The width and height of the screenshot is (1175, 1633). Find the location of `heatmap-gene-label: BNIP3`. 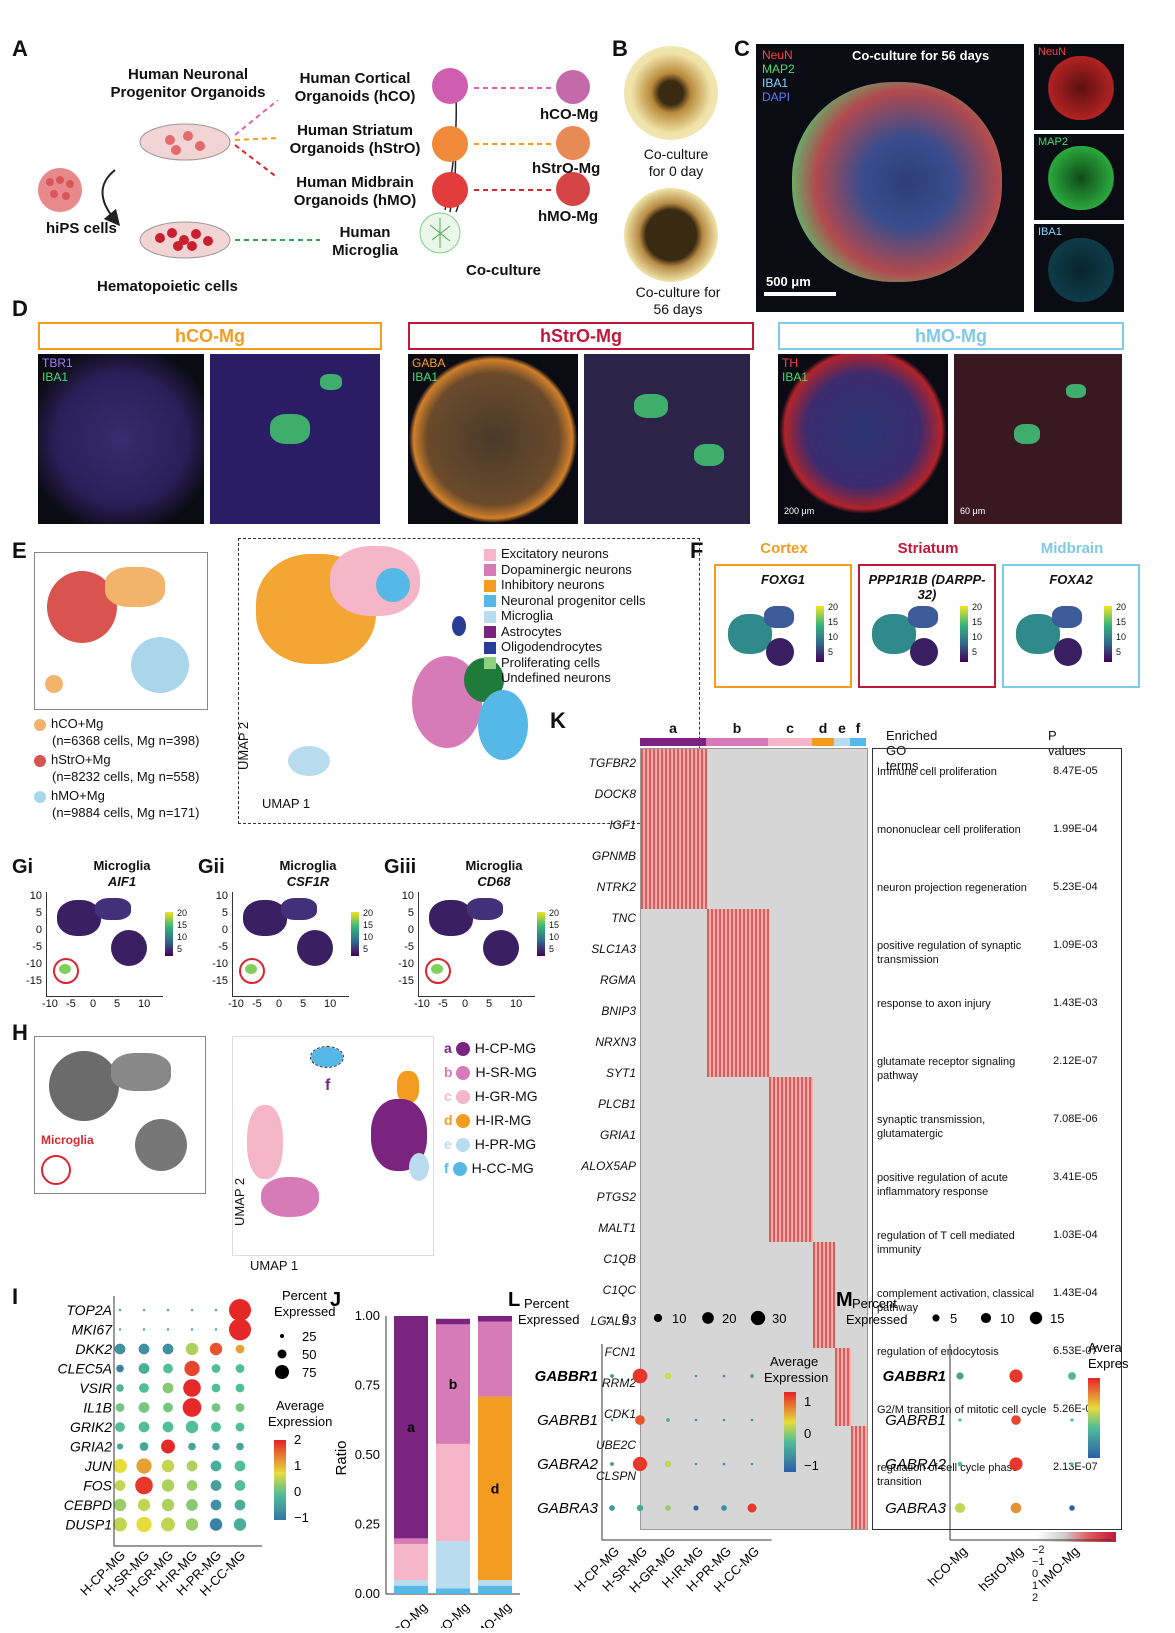

heatmap-gene-label: BNIP3 is located at coordinates (618, 1011).